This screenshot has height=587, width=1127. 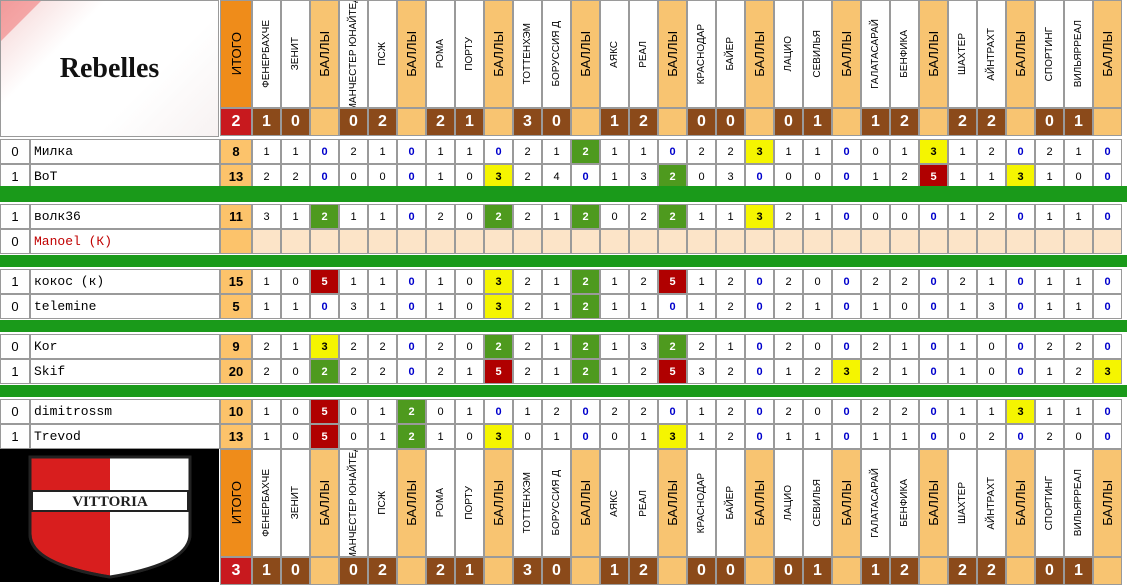 I want to click on match-6-points-header: БАЛЛЫ, so click(x=759, y=54).